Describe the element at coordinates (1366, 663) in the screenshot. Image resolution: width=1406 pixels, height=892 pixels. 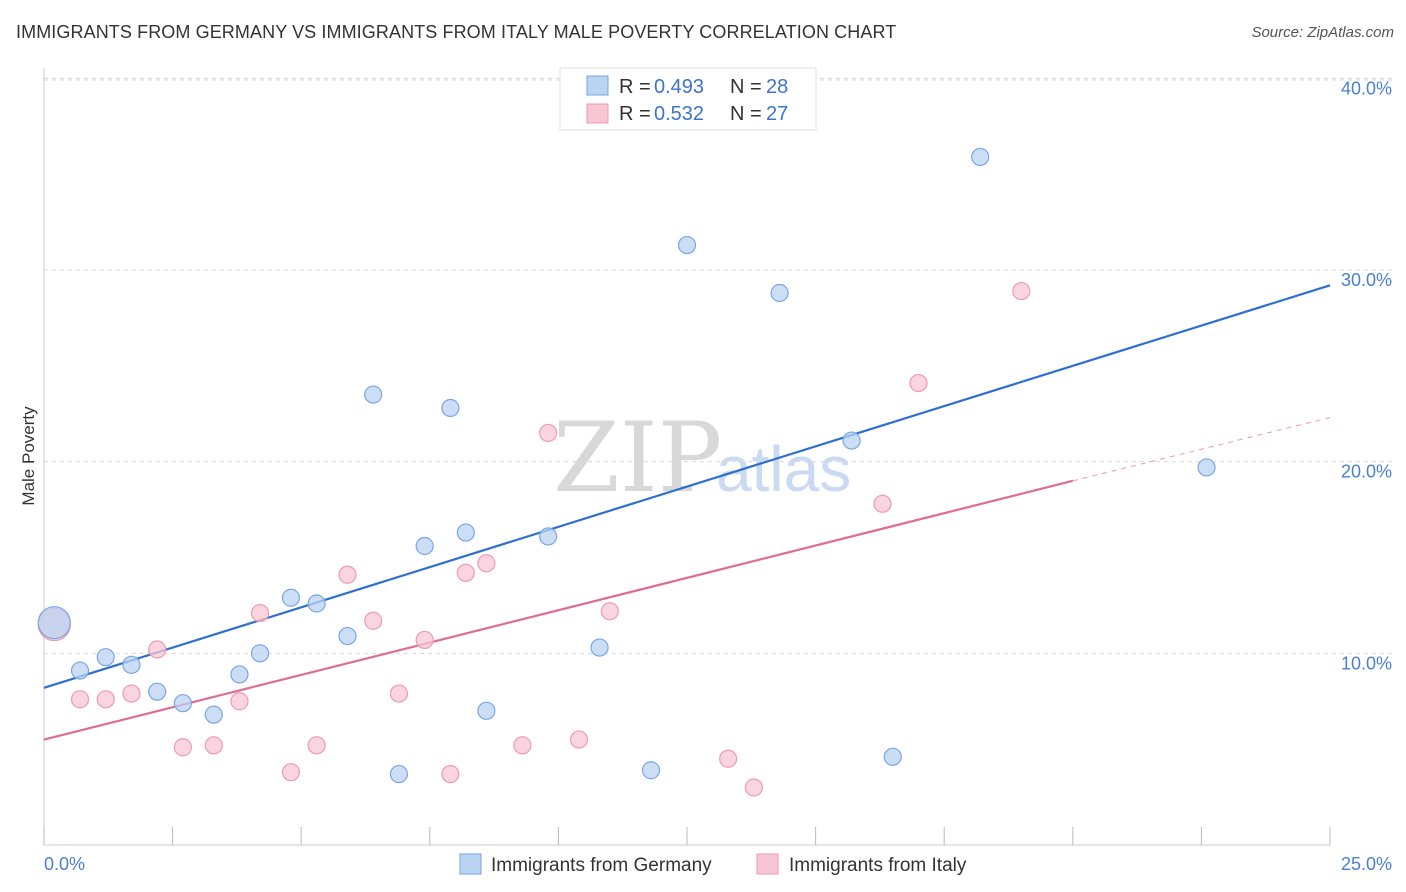
I see `y-tick-label: 10.0%` at that location.